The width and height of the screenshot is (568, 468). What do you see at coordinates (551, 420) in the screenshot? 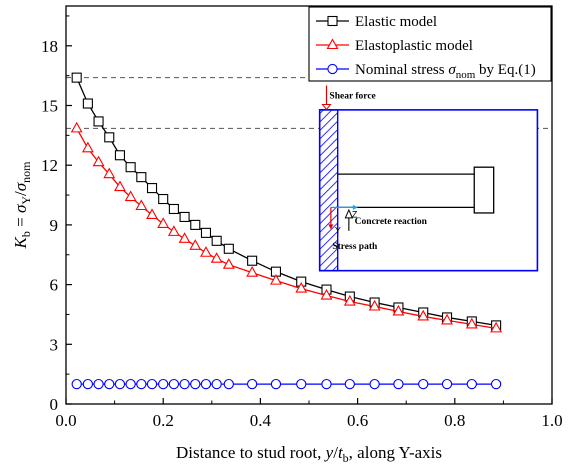
I see `x-tick-label-6: 1.0` at bounding box center [551, 420].